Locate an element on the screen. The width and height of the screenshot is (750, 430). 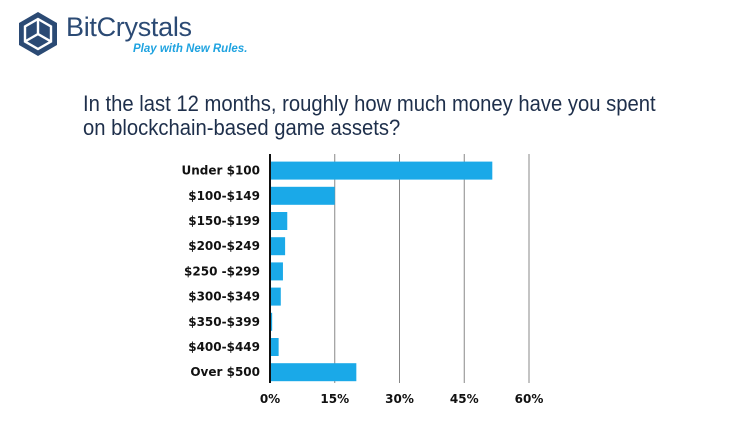
x-tick-label-0: 0% is located at coordinates (270, 399).